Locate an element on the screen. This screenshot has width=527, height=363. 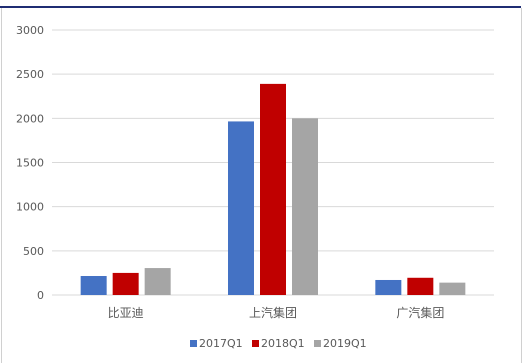
bar-2019Q1-上汽集团 is located at coordinates (305, 206).